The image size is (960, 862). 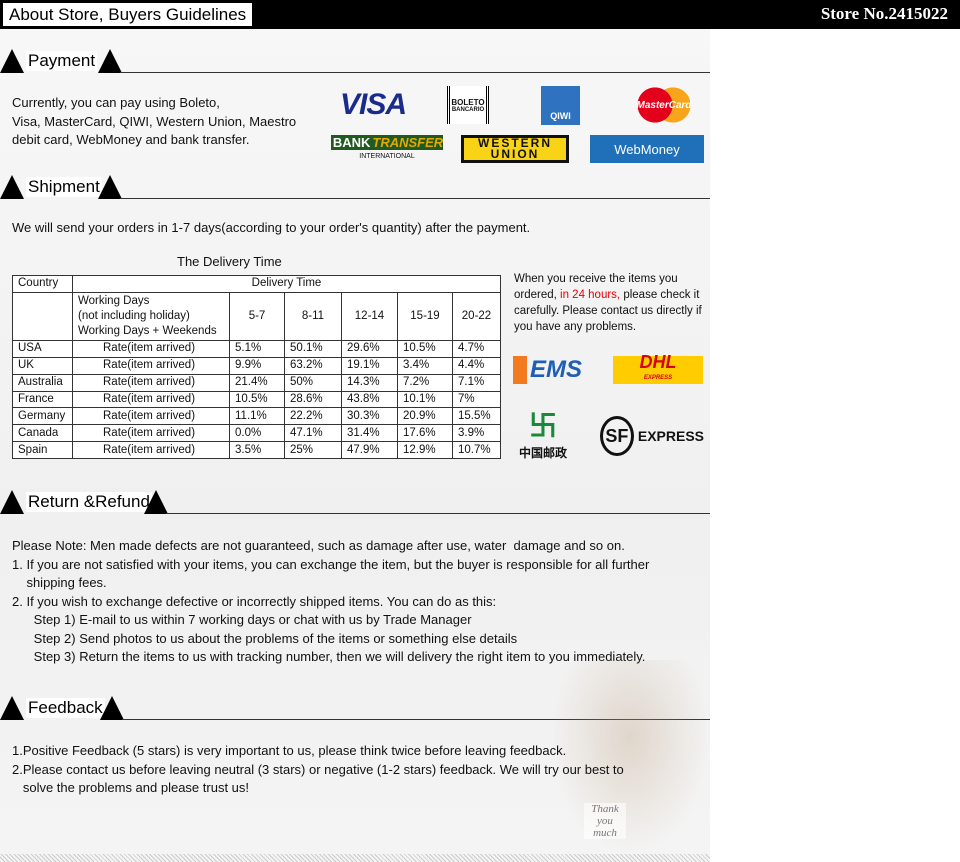 I want to click on rate-cell: 21.4%, so click(x=257, y=382).